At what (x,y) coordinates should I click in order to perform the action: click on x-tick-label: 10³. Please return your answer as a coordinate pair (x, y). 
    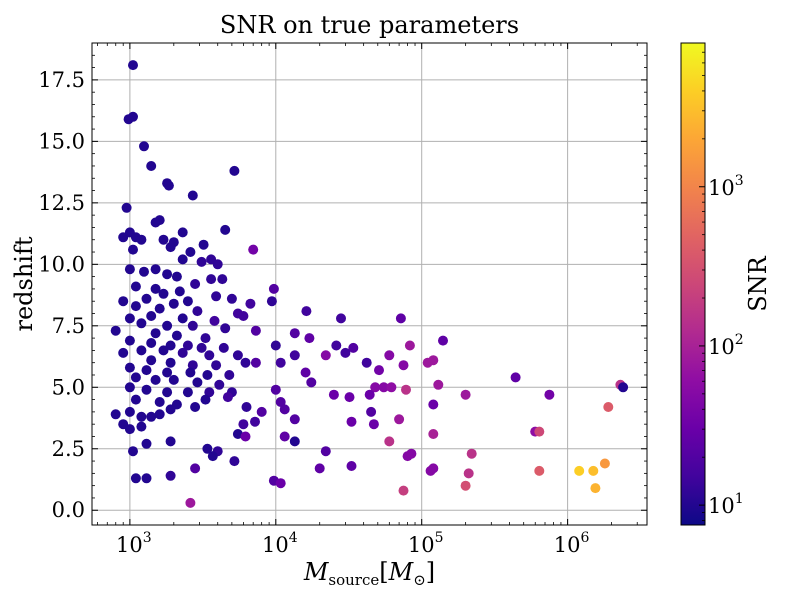
    Looking at the image, I should click on (134, 543).